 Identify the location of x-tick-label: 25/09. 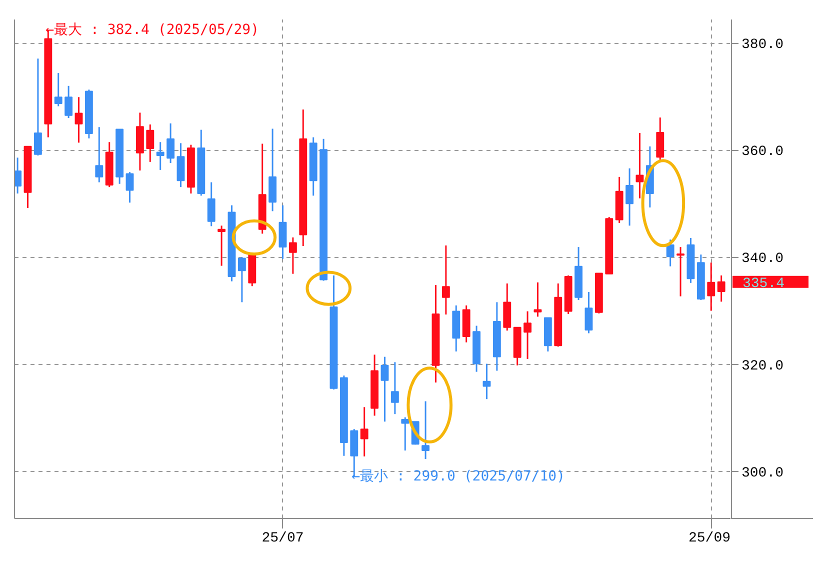
(709, 538).